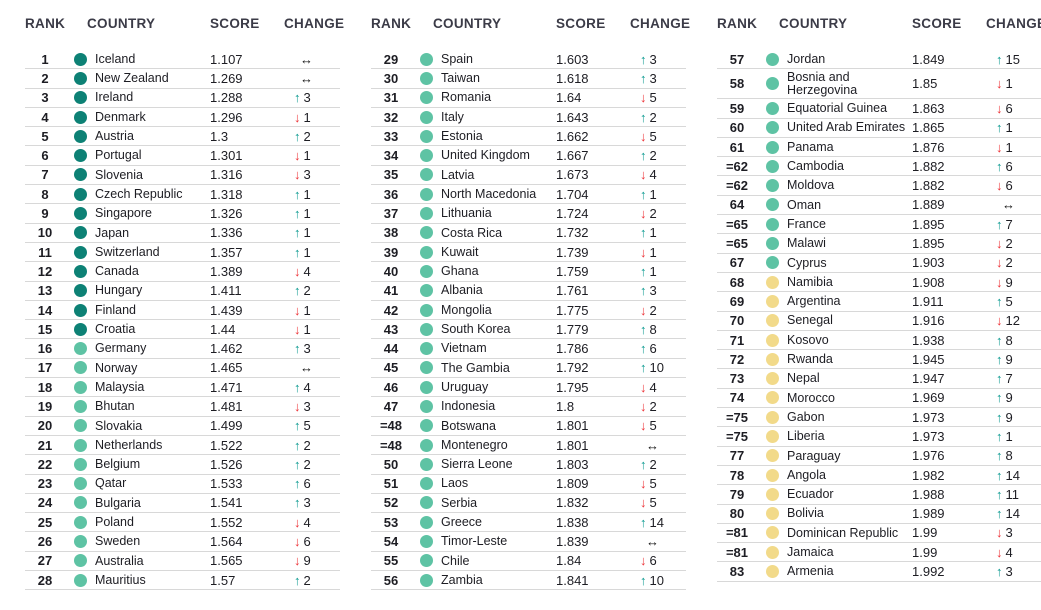  Describe the element at coordinates (182, 233) in the screenshot. I see `table-row: 10 Japan 1.336 ↑ 1` at that location.